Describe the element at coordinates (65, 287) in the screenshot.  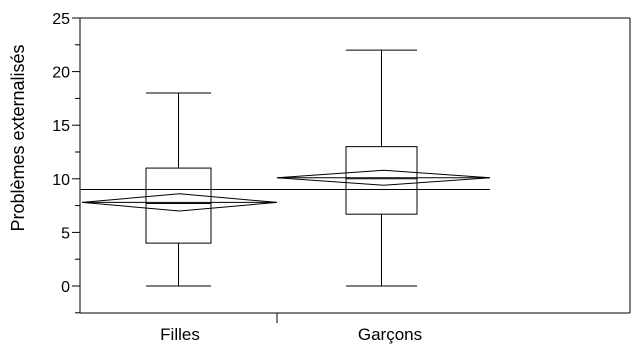
I see `y-tick-label: 0` at that location.